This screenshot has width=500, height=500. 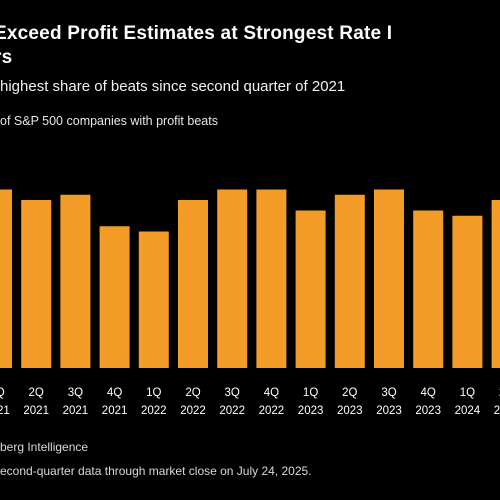 I want to click on source-note: berg Intelligence, so click(x=44, y=447).